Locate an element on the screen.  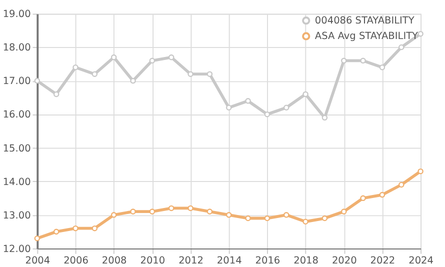
x-tick-label: 2020 is located at coordinates (344, 261).